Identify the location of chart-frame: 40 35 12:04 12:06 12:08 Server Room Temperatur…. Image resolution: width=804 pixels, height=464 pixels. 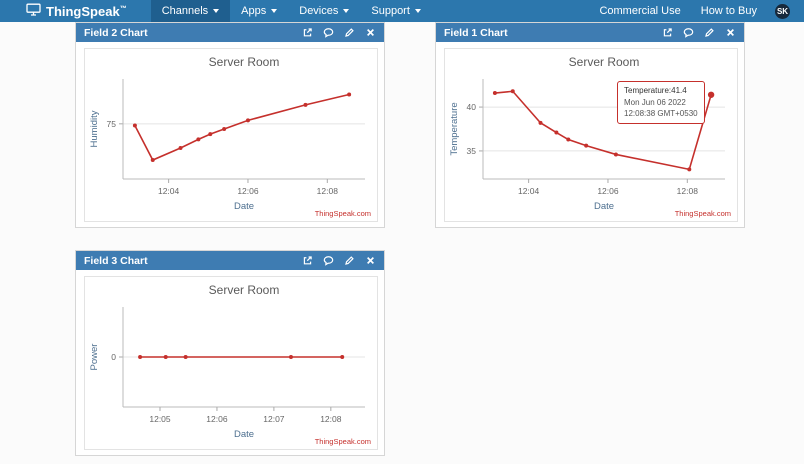
(591, 135).